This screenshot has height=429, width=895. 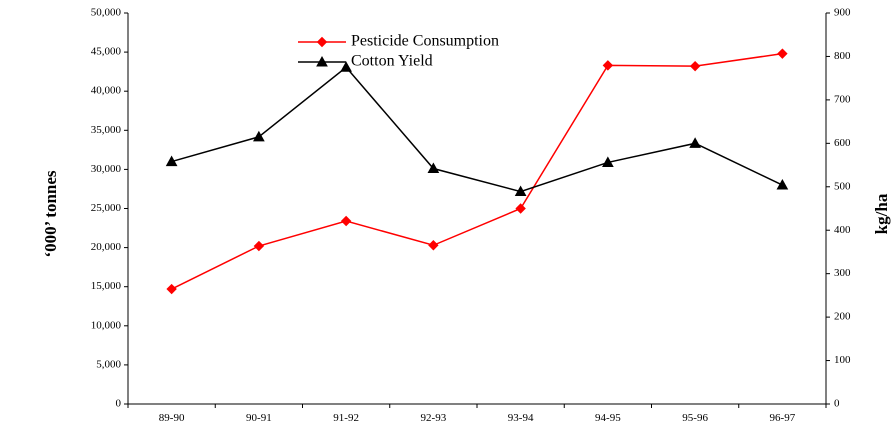 I want to click on right-tick-label: 500, so click(x=842, y=186).